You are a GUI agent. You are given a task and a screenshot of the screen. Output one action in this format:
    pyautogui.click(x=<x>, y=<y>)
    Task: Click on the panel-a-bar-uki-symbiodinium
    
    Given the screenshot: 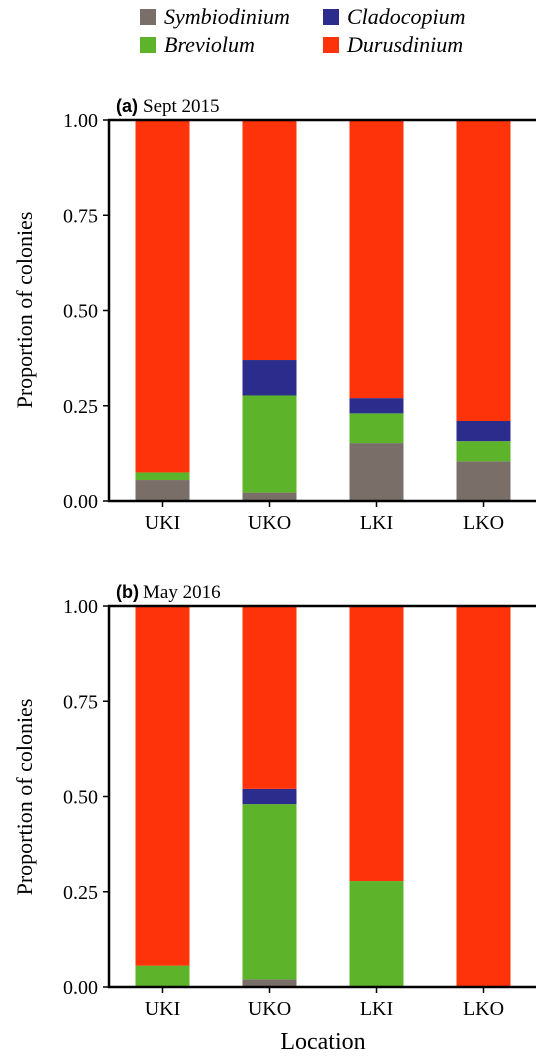 What is the action you would take?
    pyautogui.click(x=162, y=490)
    